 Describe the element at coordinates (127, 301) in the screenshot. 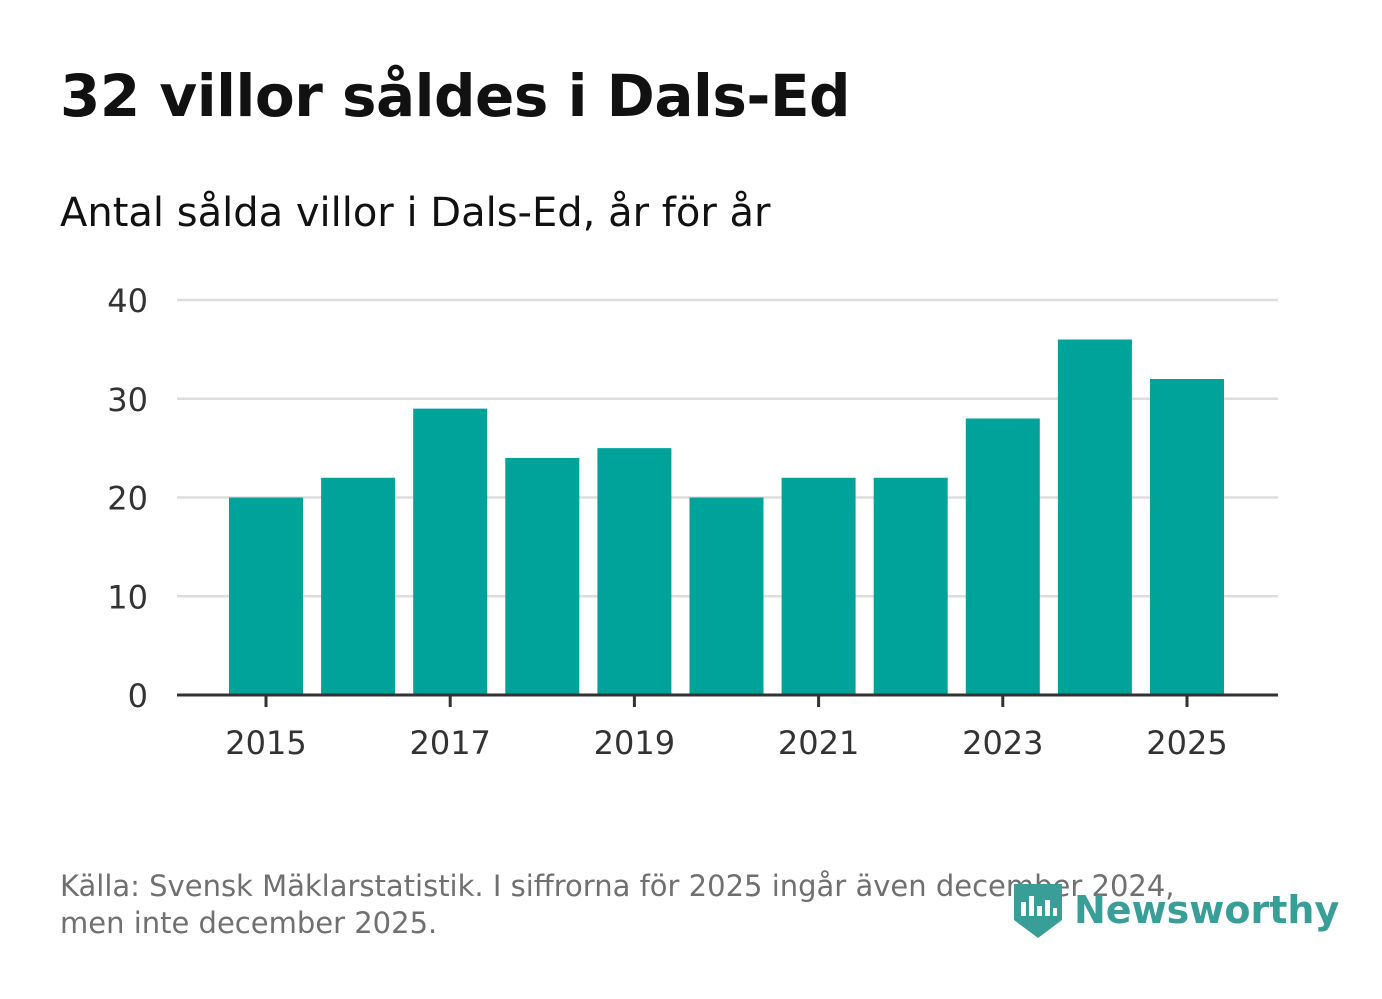

I see `y-tick-label: 40` at that location.